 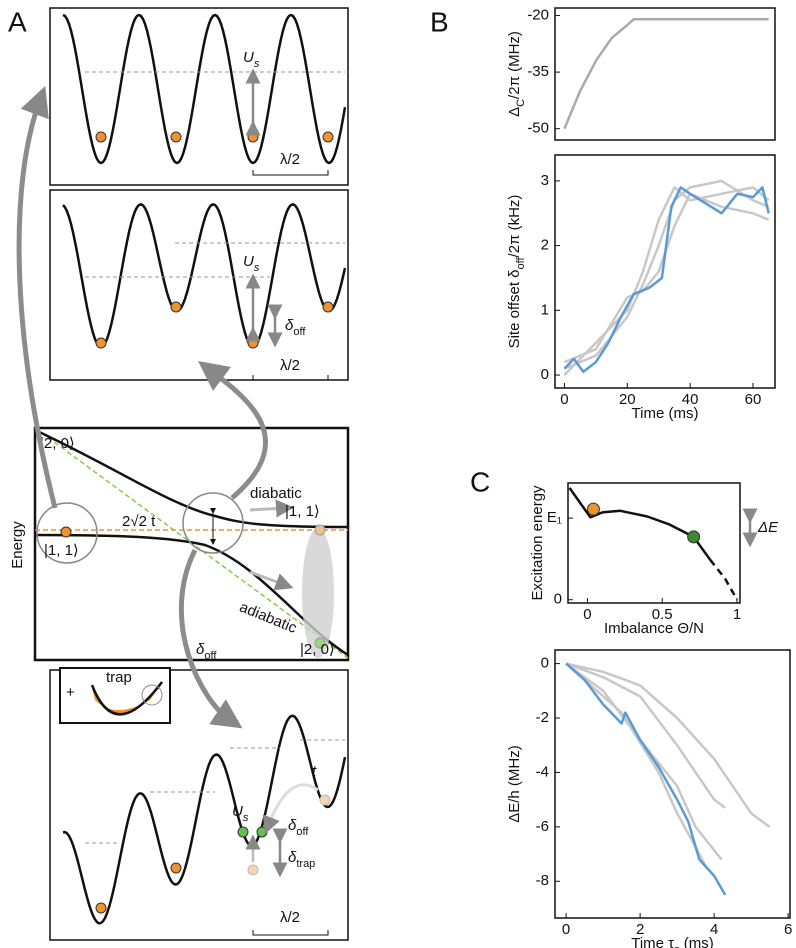 I want to click on label: δtrap, so click(x=301, y=859).